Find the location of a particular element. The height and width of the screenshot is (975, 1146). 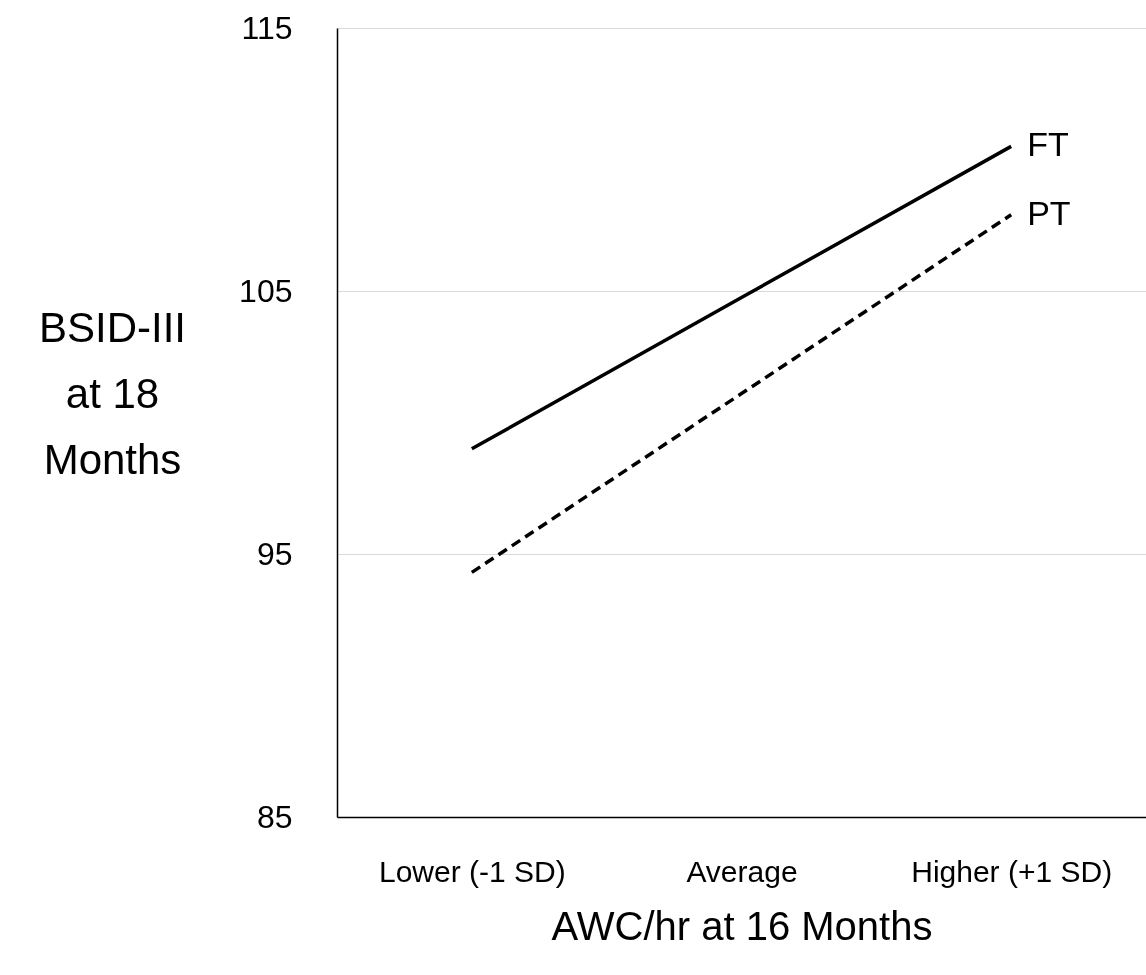

series-label: FT is located at coordinates (1048, 144).